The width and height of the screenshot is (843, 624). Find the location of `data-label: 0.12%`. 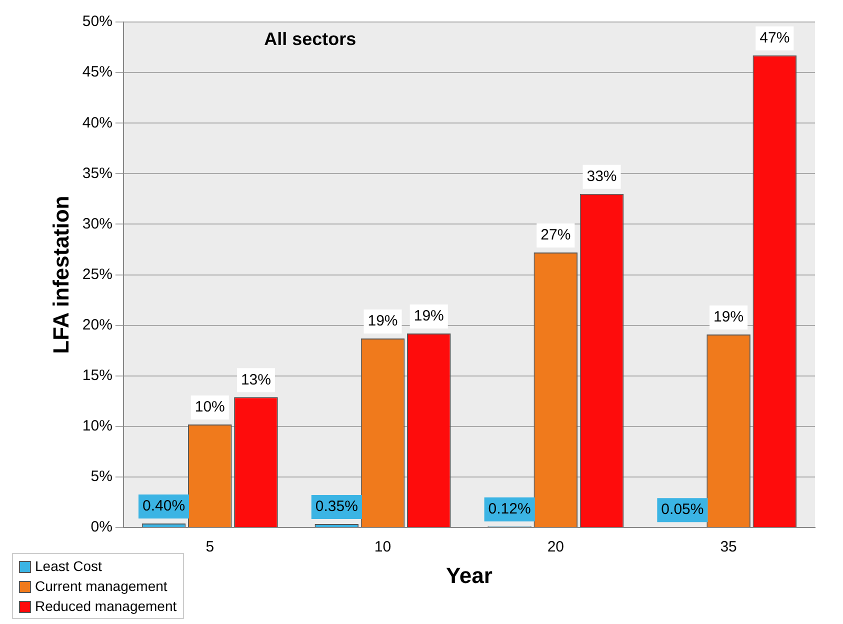

data-label: 0.12% is located at coordinates (509, 509).